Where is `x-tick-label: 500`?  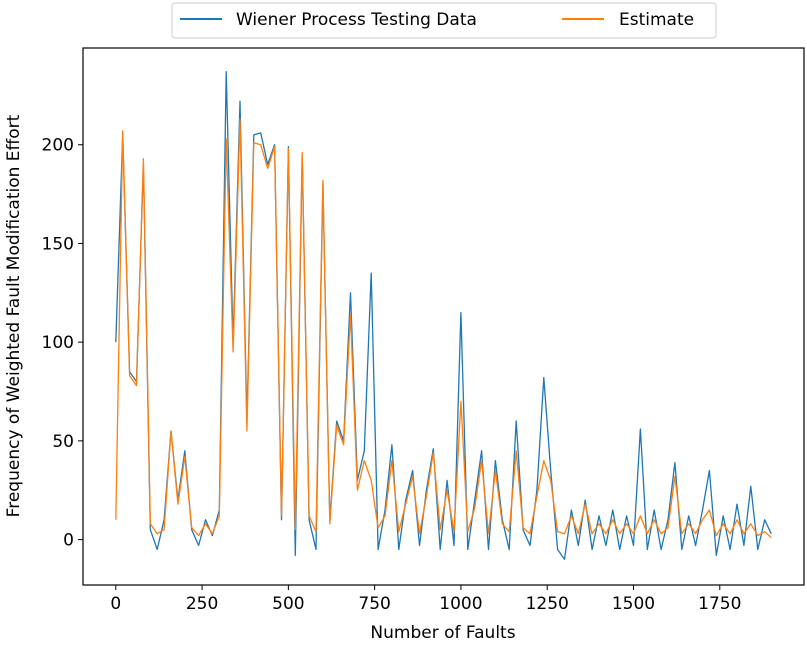
x-tick-label: 500 is located at coordinates (288, 604).